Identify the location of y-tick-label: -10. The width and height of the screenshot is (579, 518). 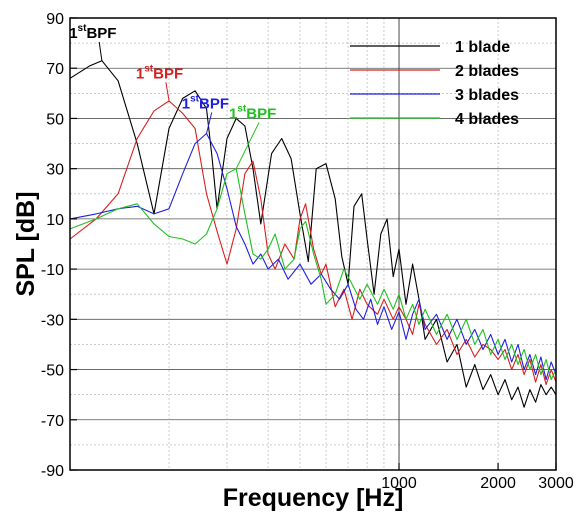
(52, 270).